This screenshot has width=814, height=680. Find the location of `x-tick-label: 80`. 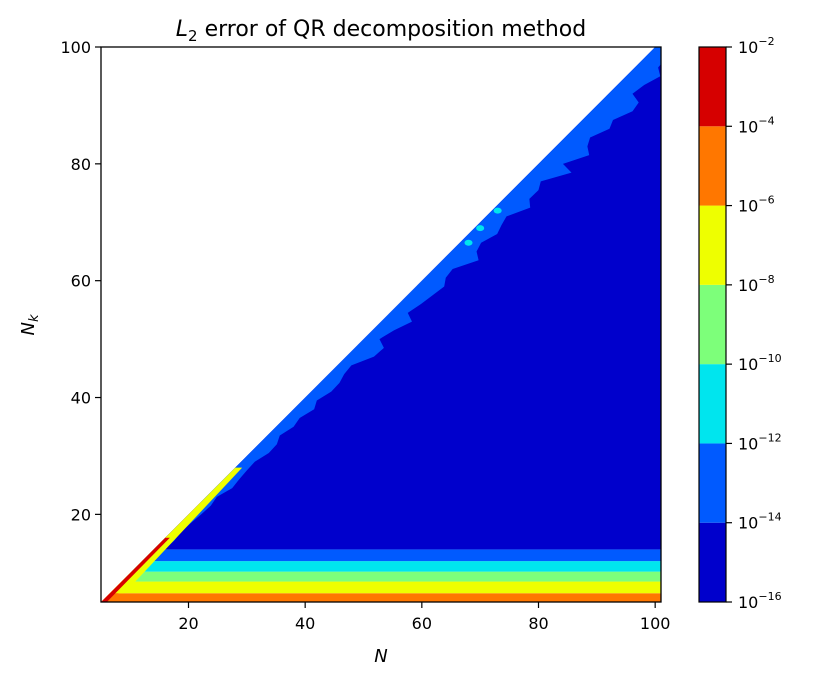

x-tick-label: 80 is located at coordinates (538, 623).